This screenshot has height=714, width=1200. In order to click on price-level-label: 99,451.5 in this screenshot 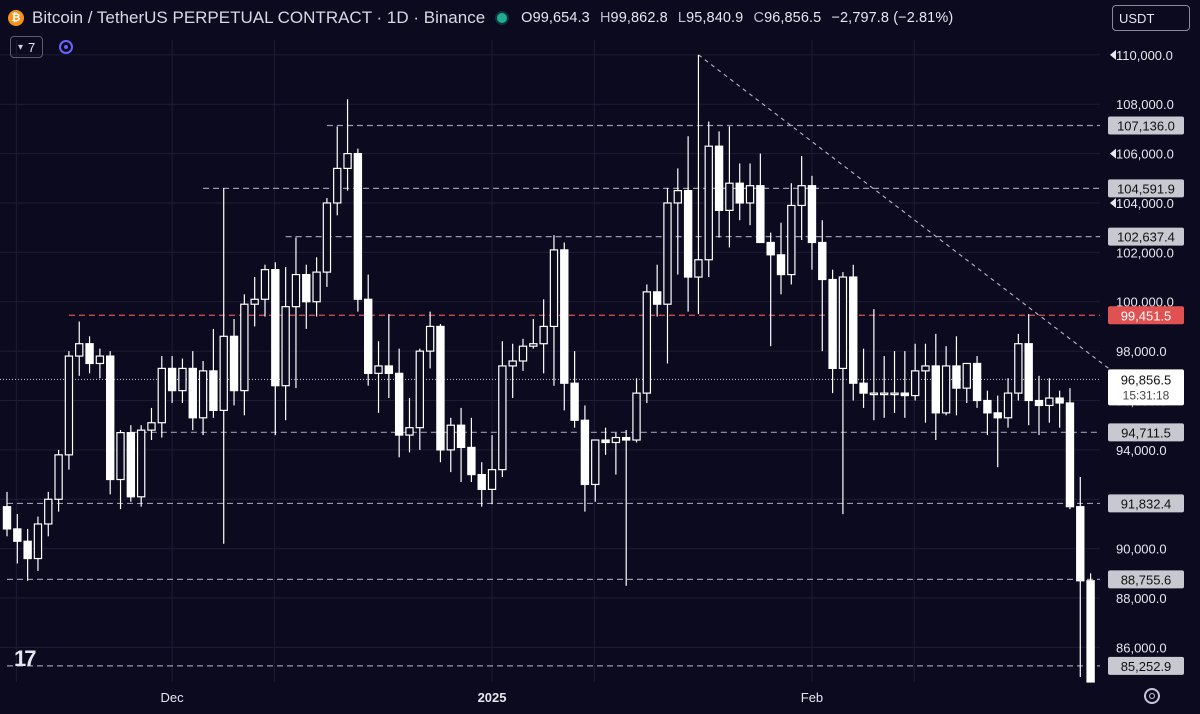, I will do `click(1146, 315)`.